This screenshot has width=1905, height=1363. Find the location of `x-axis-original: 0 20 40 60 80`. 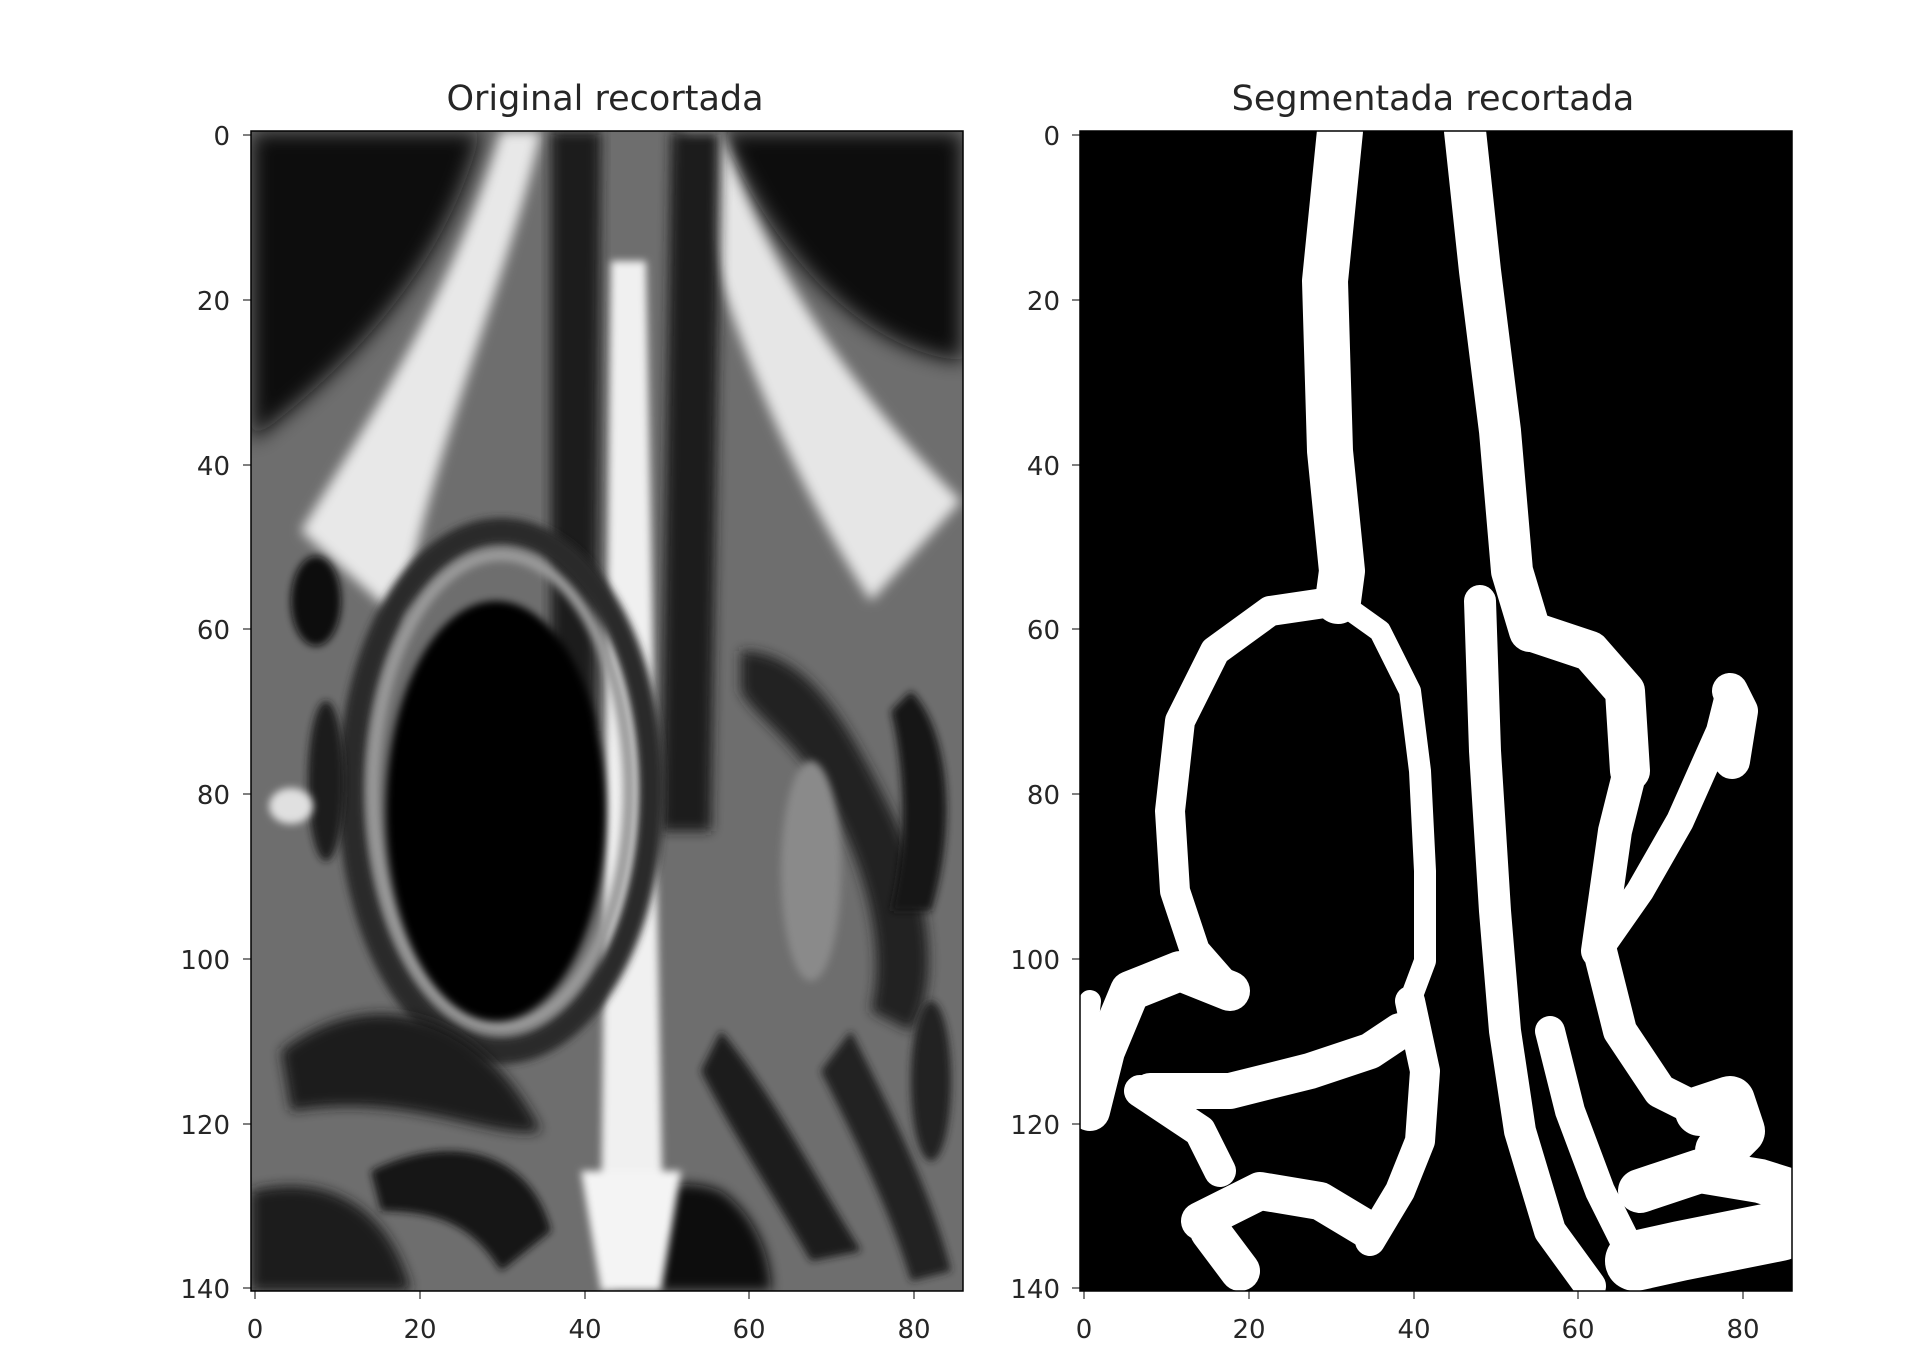

x-axis-original: 0 20 40 60 80 is located at coordinates (589, 1318).